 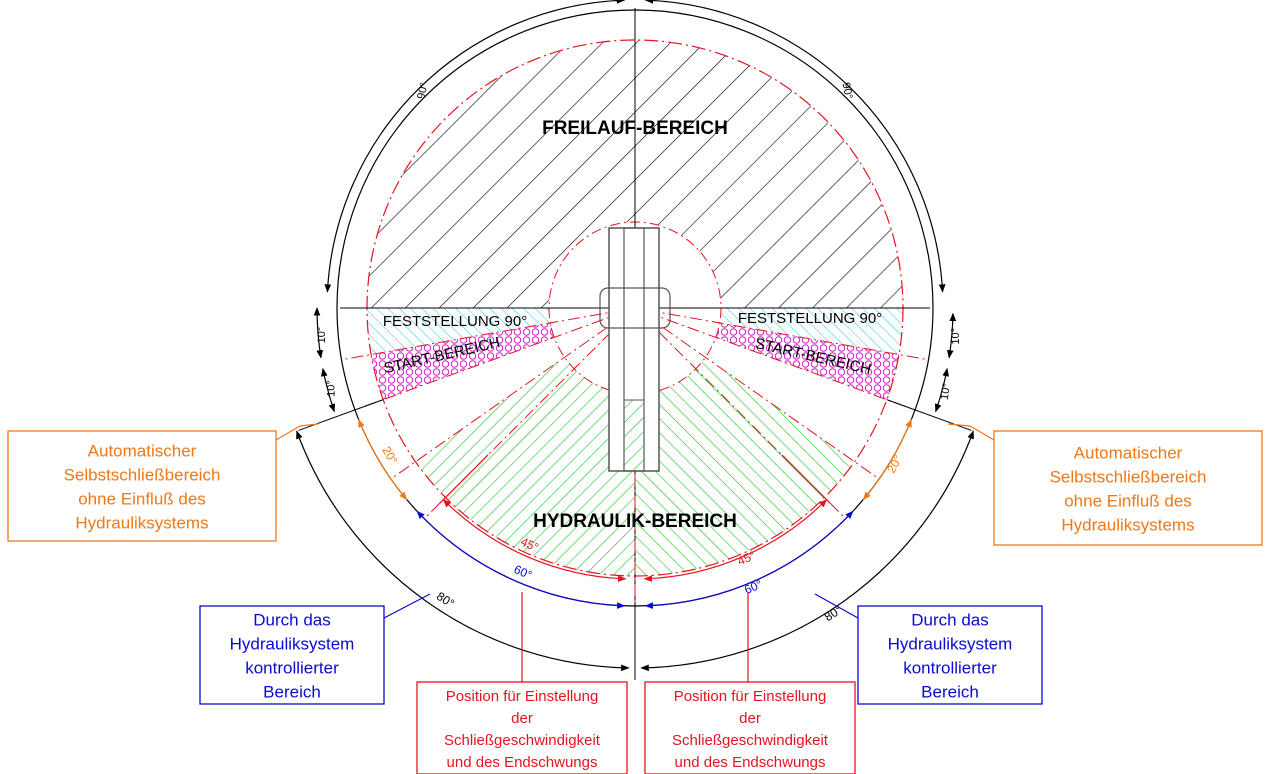 I want to click on zone-label-feststellung-left: FESTSTELLUNG 90°, so click(x=455, y=321).